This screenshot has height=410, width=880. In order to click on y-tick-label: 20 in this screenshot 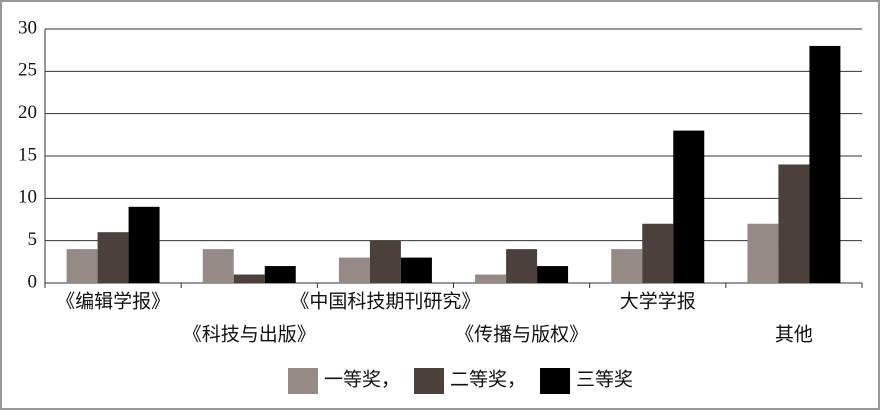, I will do `click(27, 112)`.